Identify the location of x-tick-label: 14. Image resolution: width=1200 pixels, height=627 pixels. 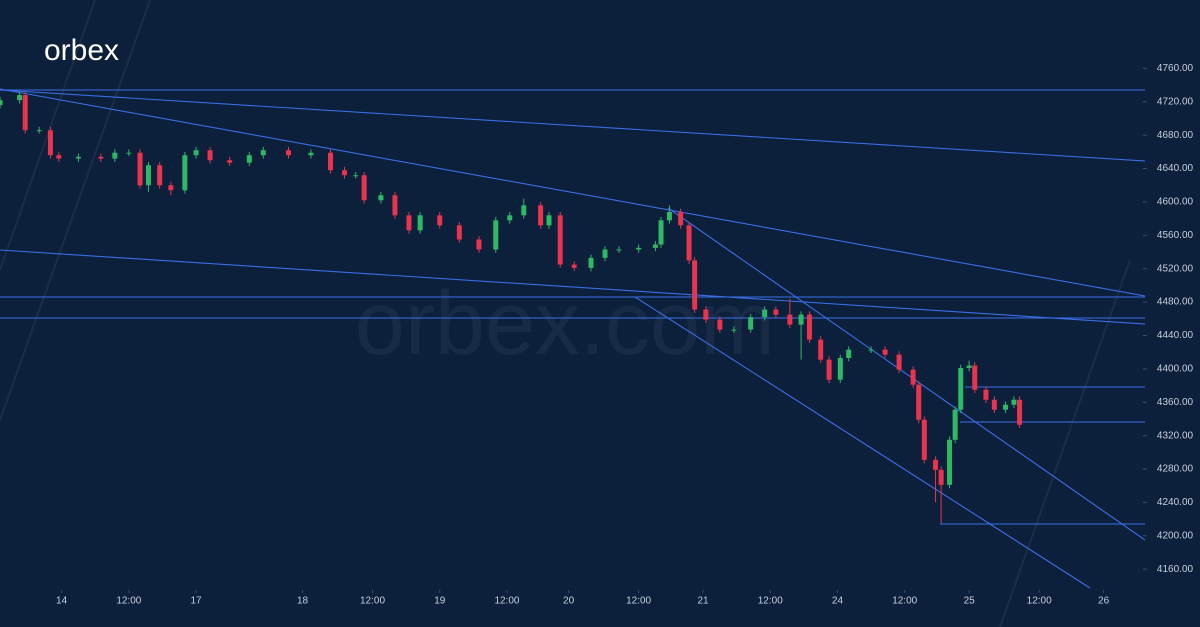
(62, 601).